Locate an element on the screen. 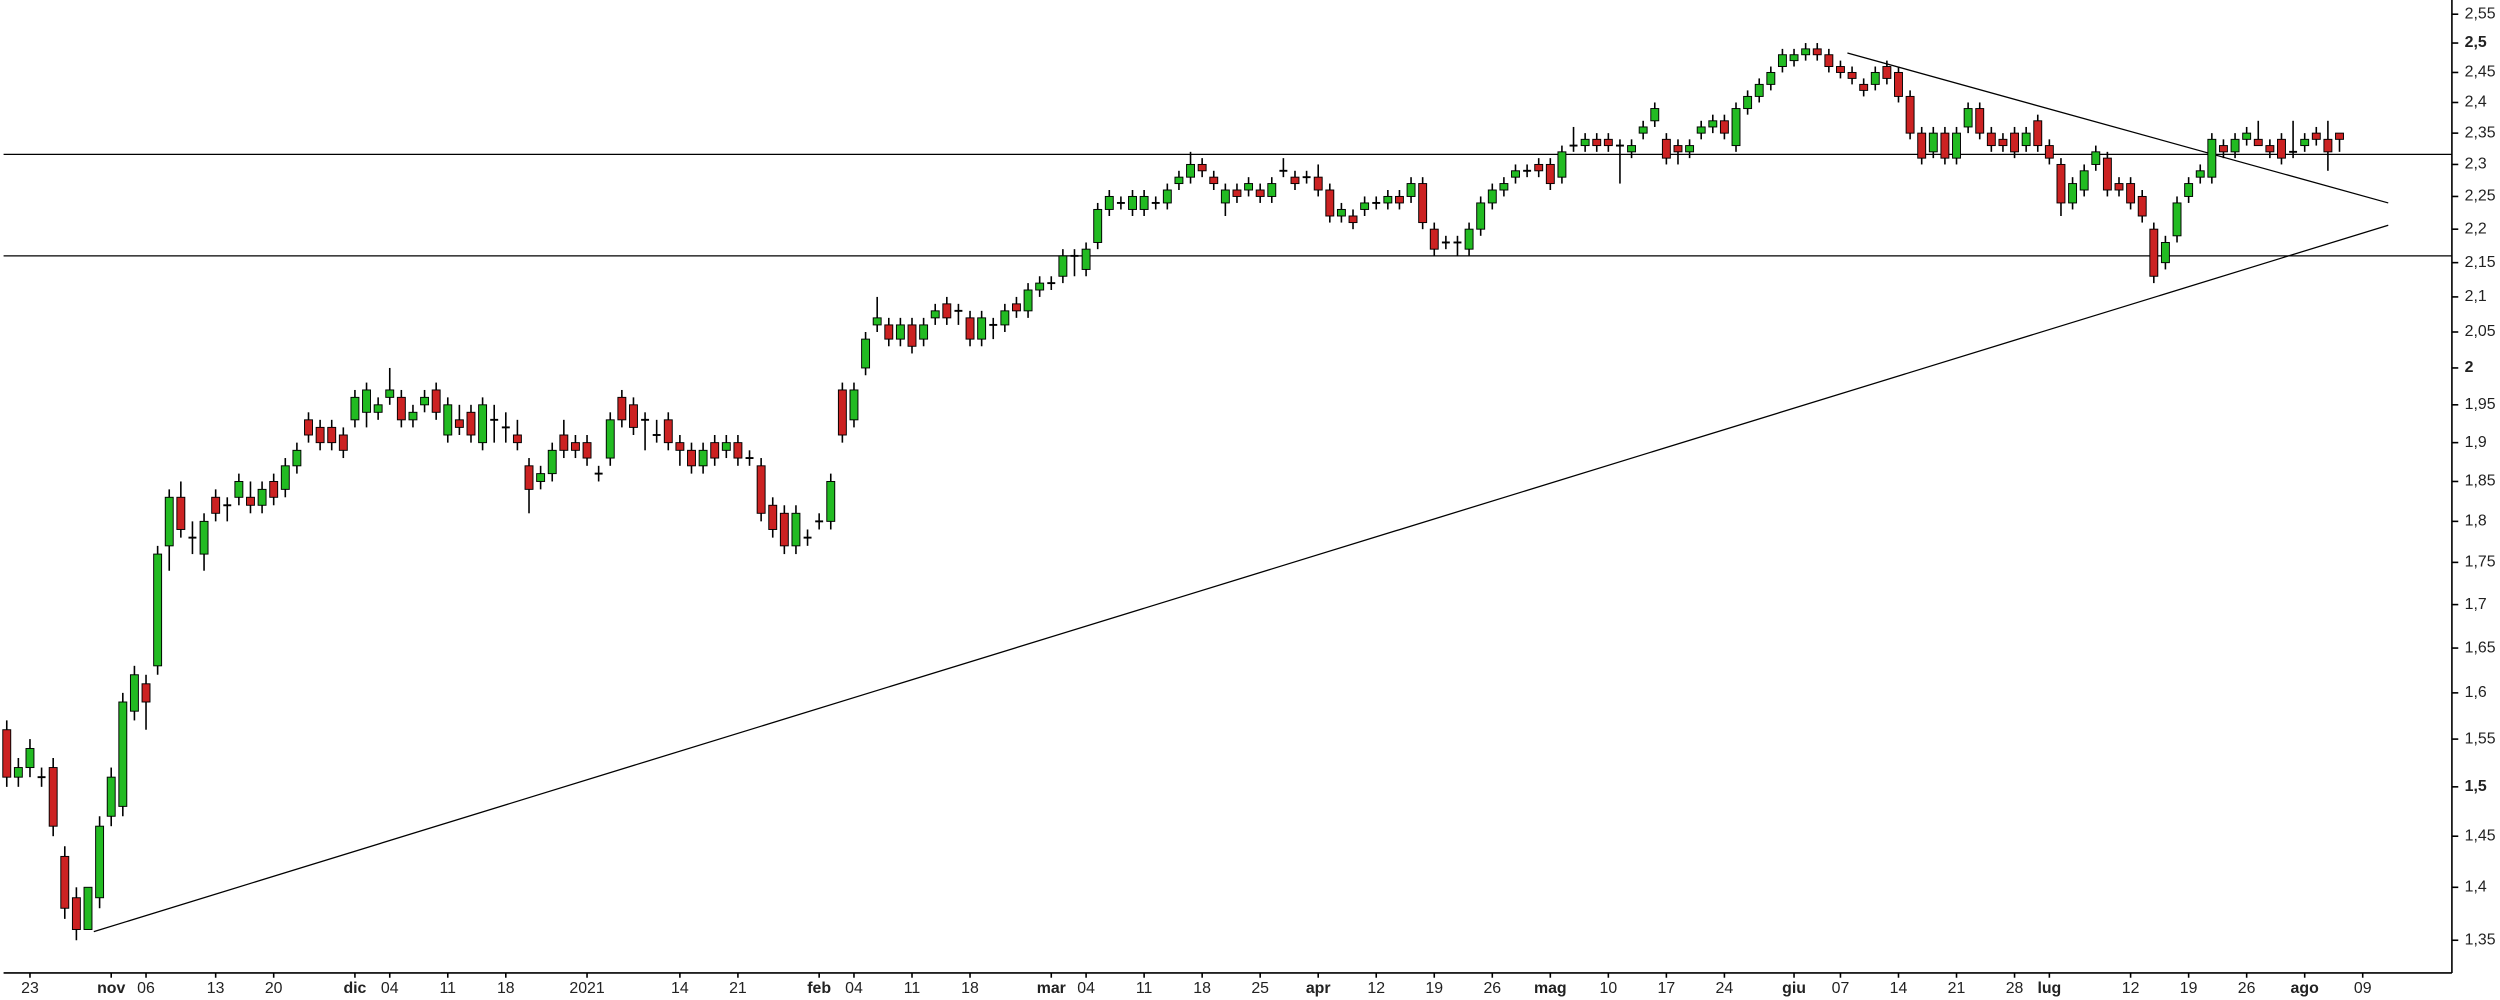  y-tick-label: 2,5 is located at coordinates (2476, 42).